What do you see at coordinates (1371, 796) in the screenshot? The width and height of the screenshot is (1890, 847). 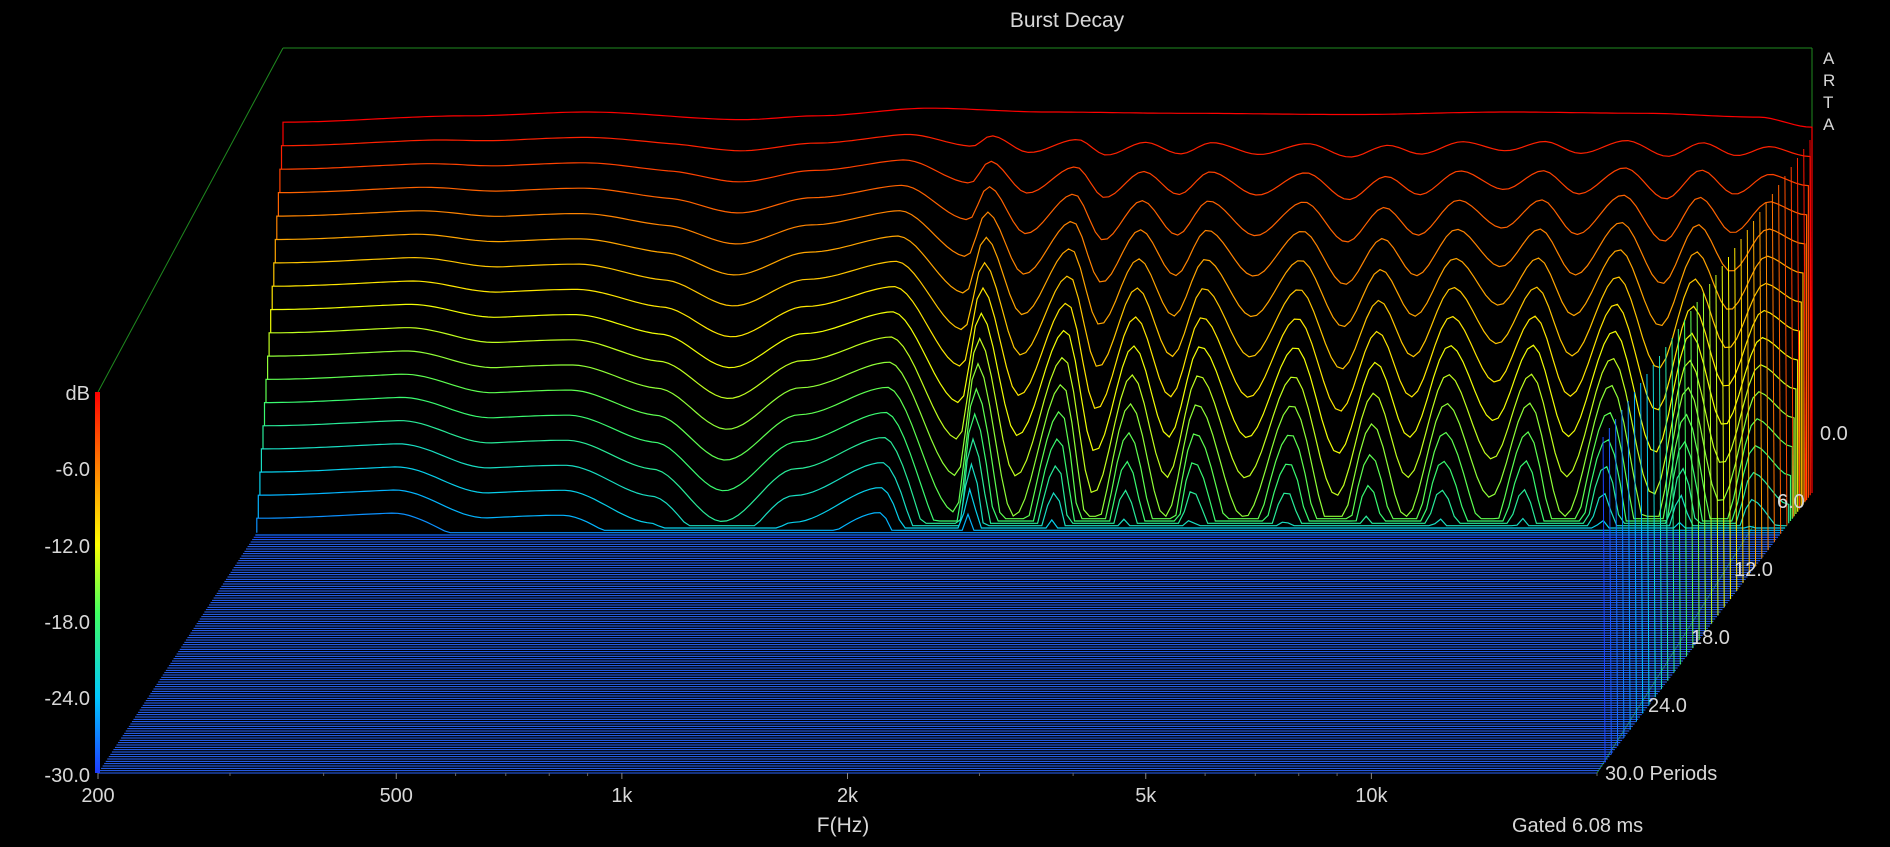 I see `x-tick-label: 10k` at bounding box center [1371, 796].